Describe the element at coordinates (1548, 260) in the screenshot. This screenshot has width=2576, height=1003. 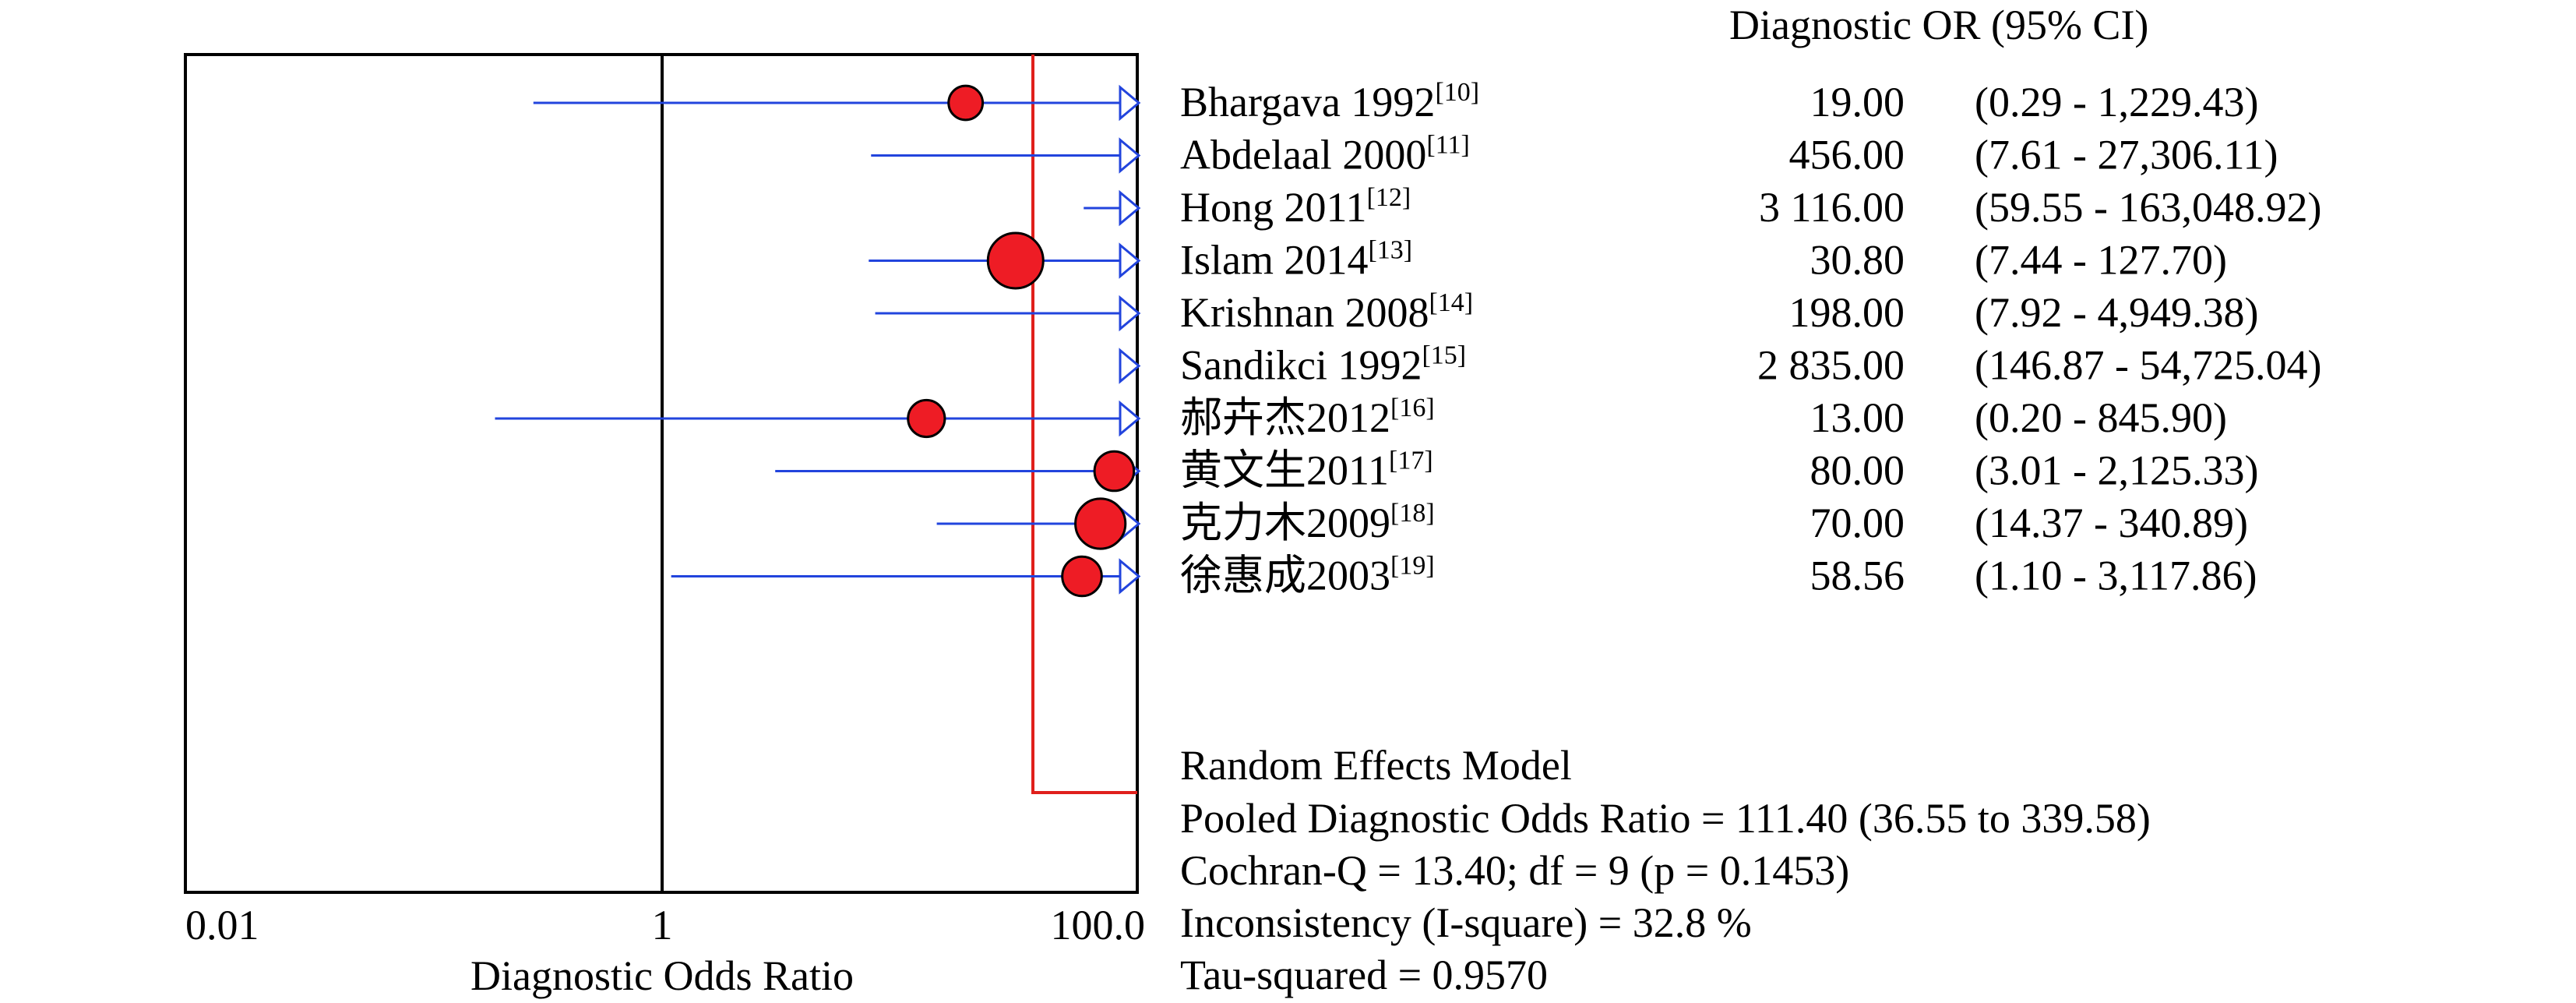
I see `study-row: Islam 2014[13] 30.80 (7.44 - 127.70)` at that location.